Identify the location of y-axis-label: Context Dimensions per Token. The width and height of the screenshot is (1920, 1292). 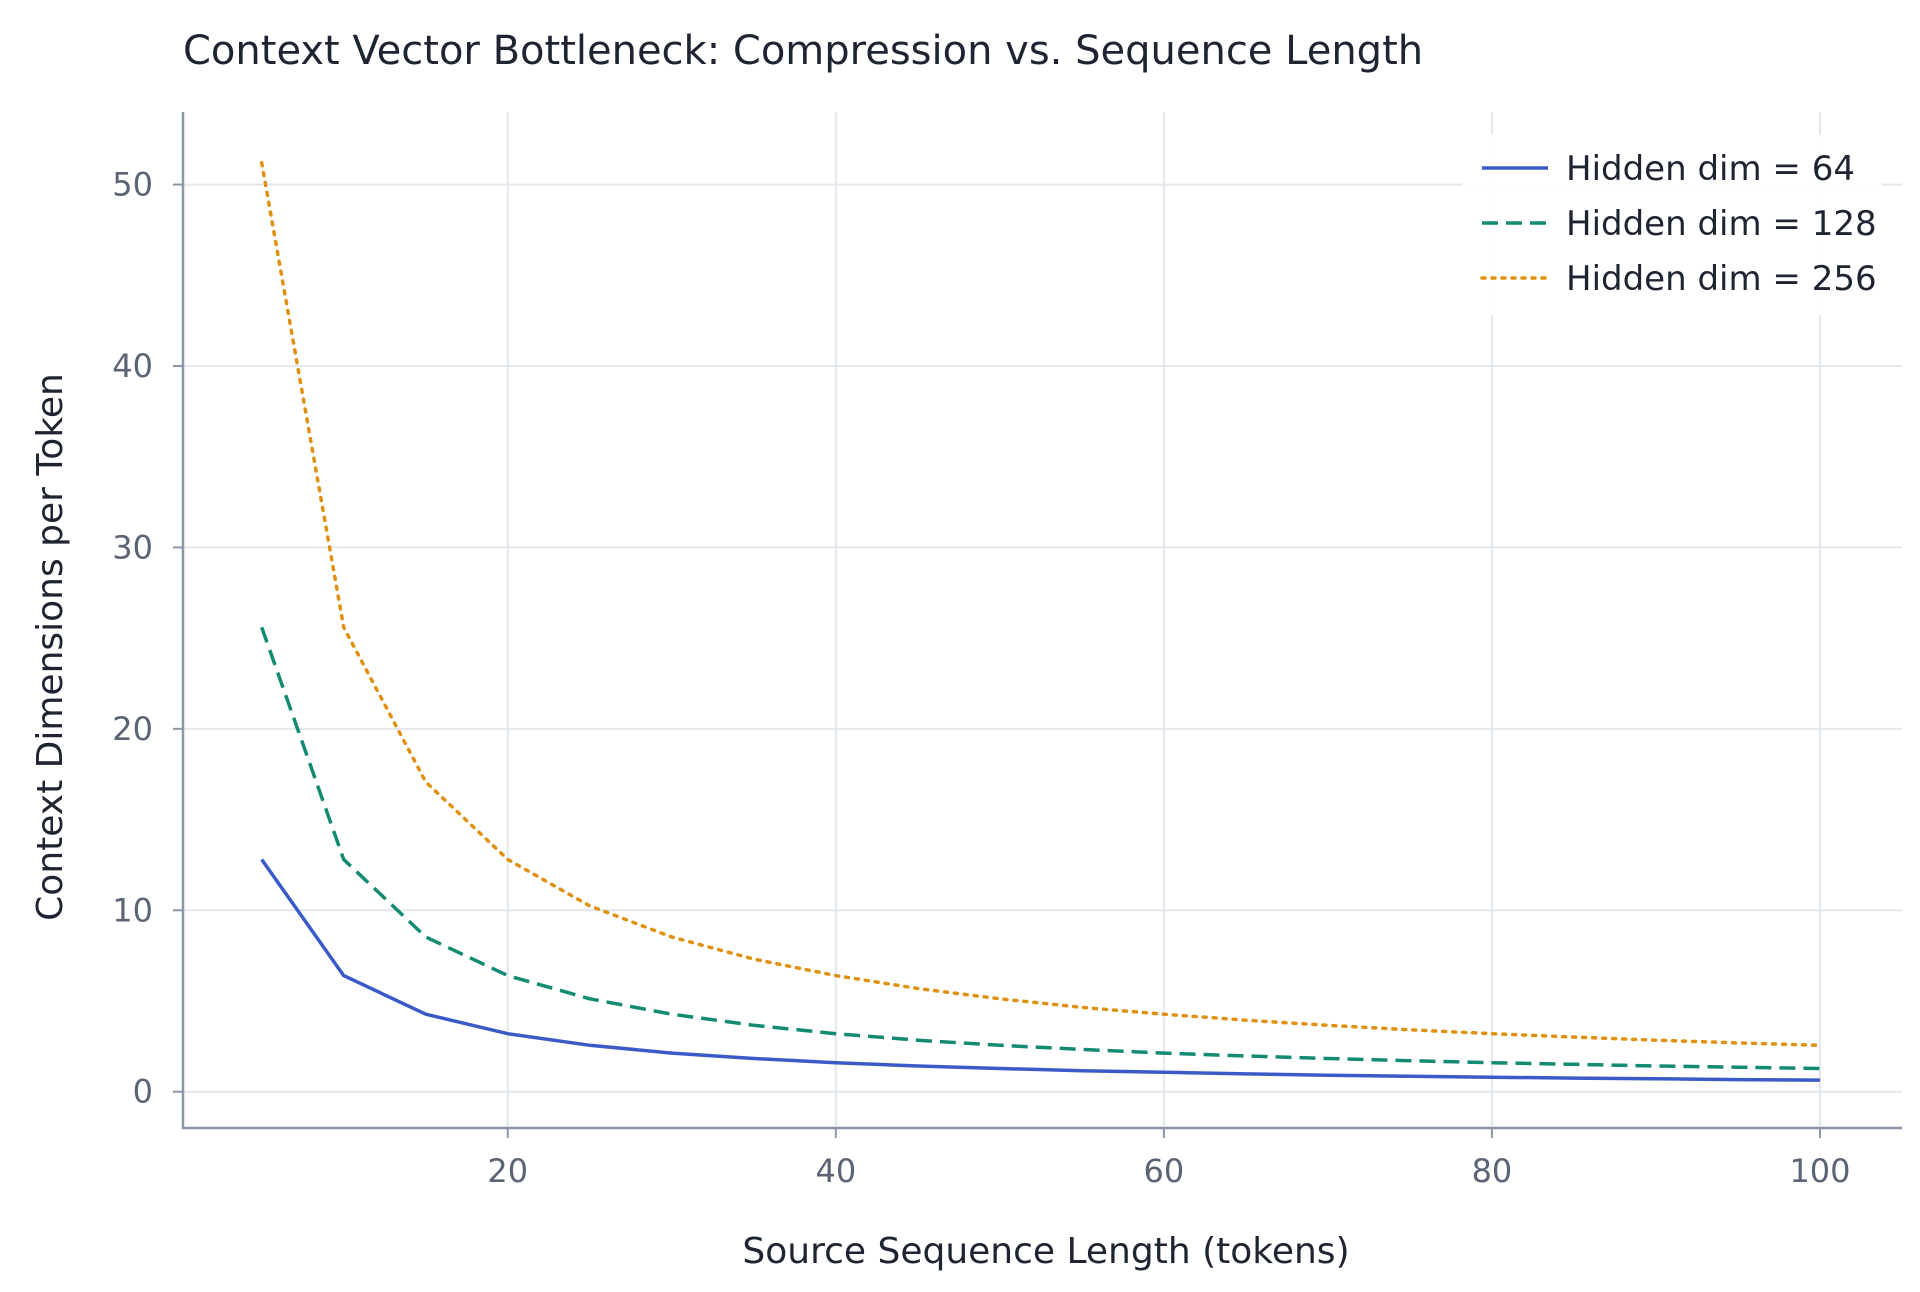
(50, 647).